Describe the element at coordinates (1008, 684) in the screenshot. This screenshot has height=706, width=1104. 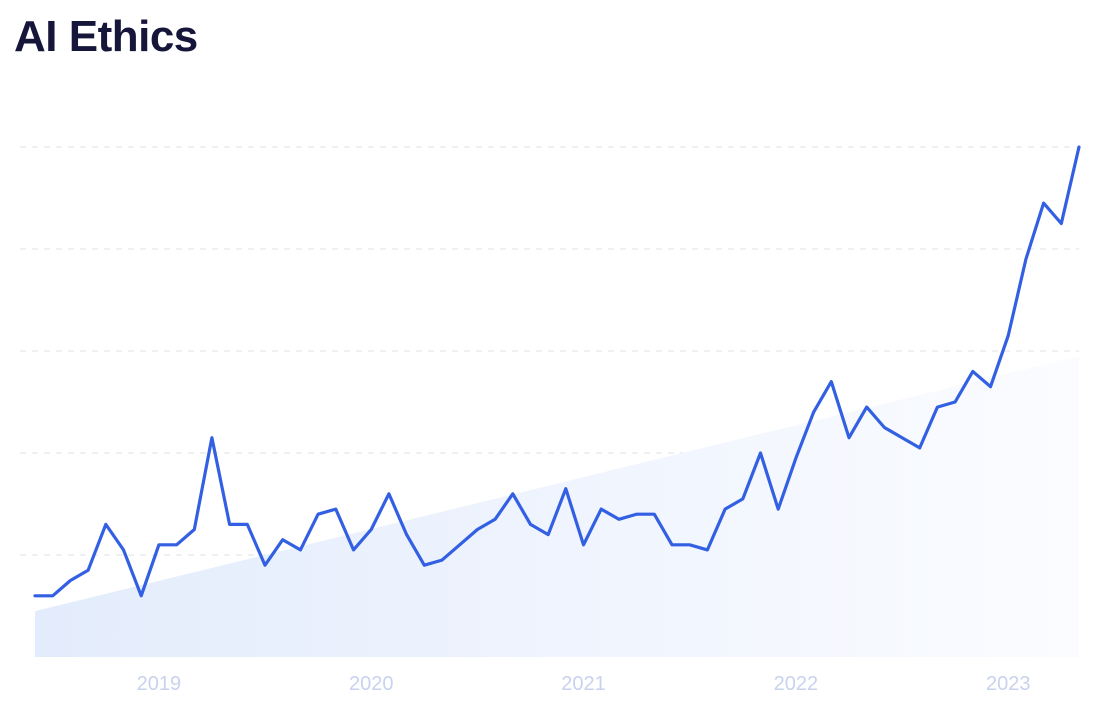
I see `x-tick-label-2023: 2023` at that location.